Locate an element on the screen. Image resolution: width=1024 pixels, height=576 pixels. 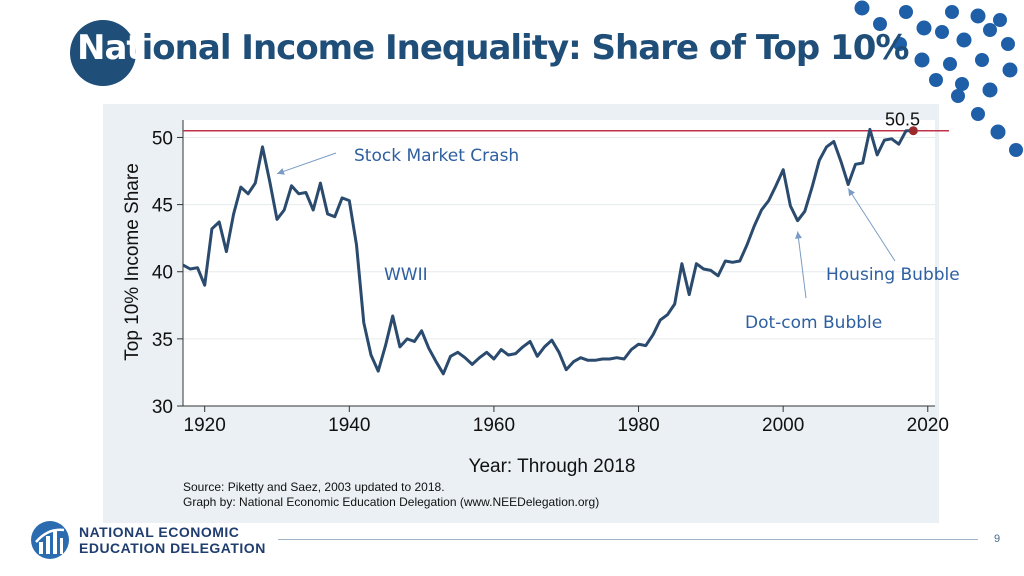
y-tick-label: 45 is located at coordinates (162, 206).